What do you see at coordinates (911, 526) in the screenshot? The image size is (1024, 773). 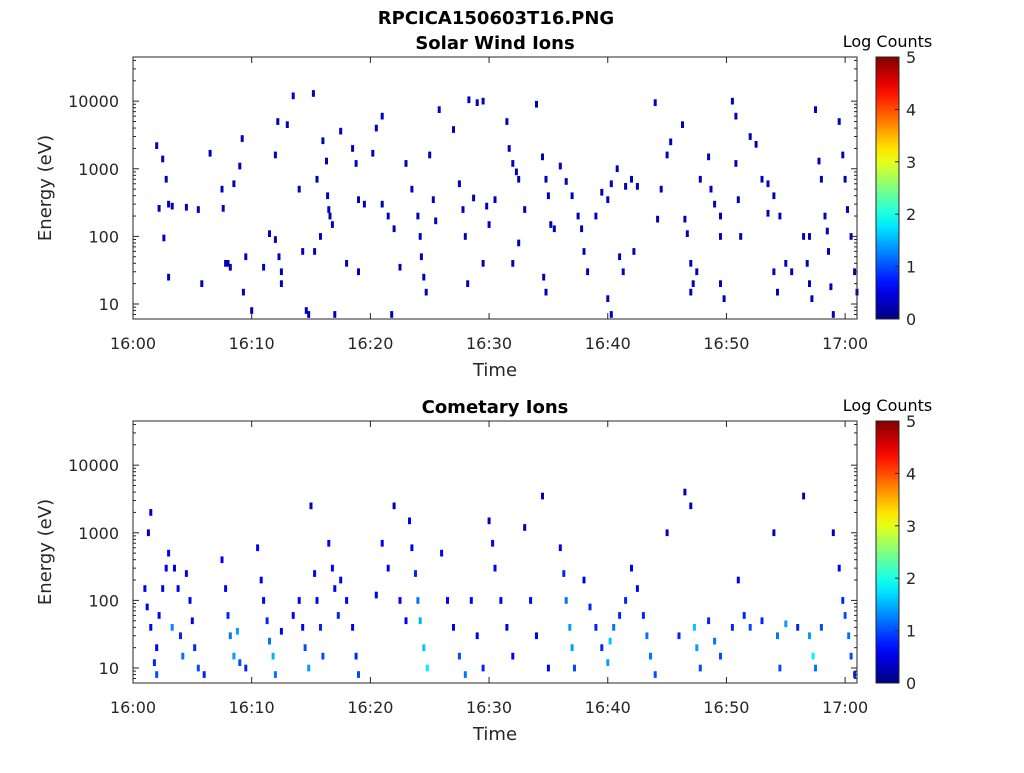 I see `colorbar-tick-label: 3` at bounding box center [911, 526].